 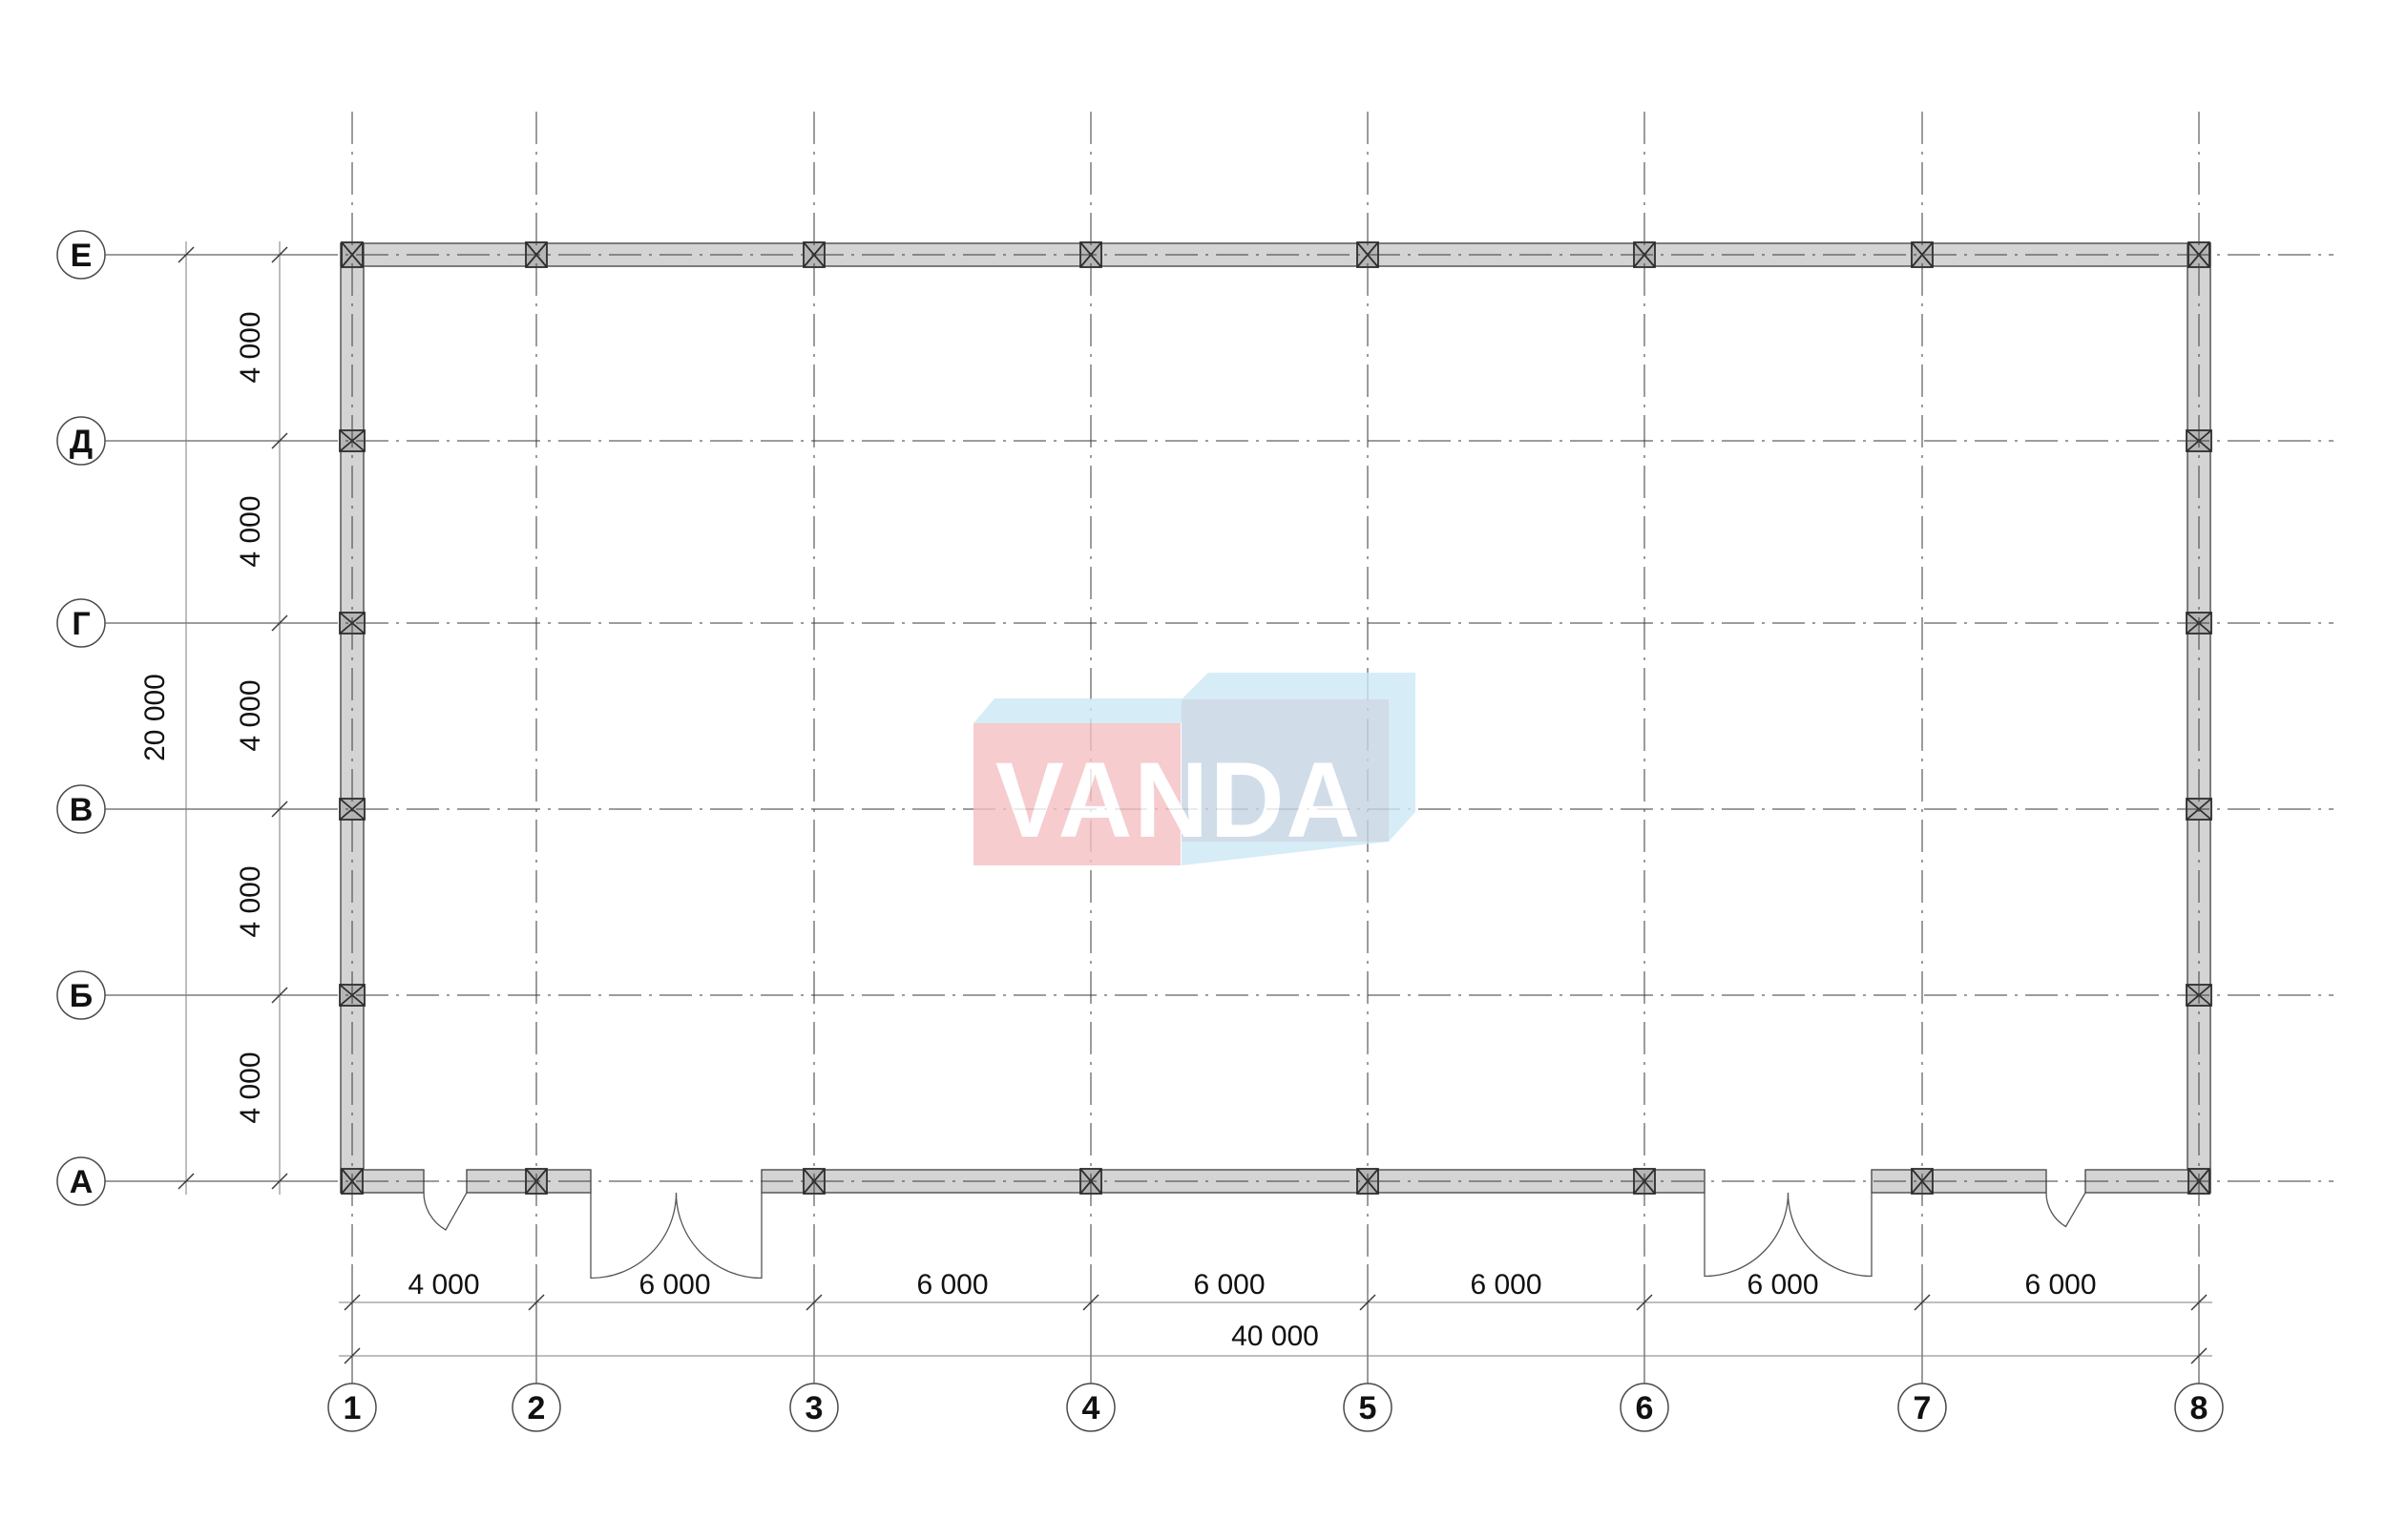 What do you see at coordinates (251, 715) in the screenshot?
I see `dim-left-3: 4 000` at bounding box center [251, 715].